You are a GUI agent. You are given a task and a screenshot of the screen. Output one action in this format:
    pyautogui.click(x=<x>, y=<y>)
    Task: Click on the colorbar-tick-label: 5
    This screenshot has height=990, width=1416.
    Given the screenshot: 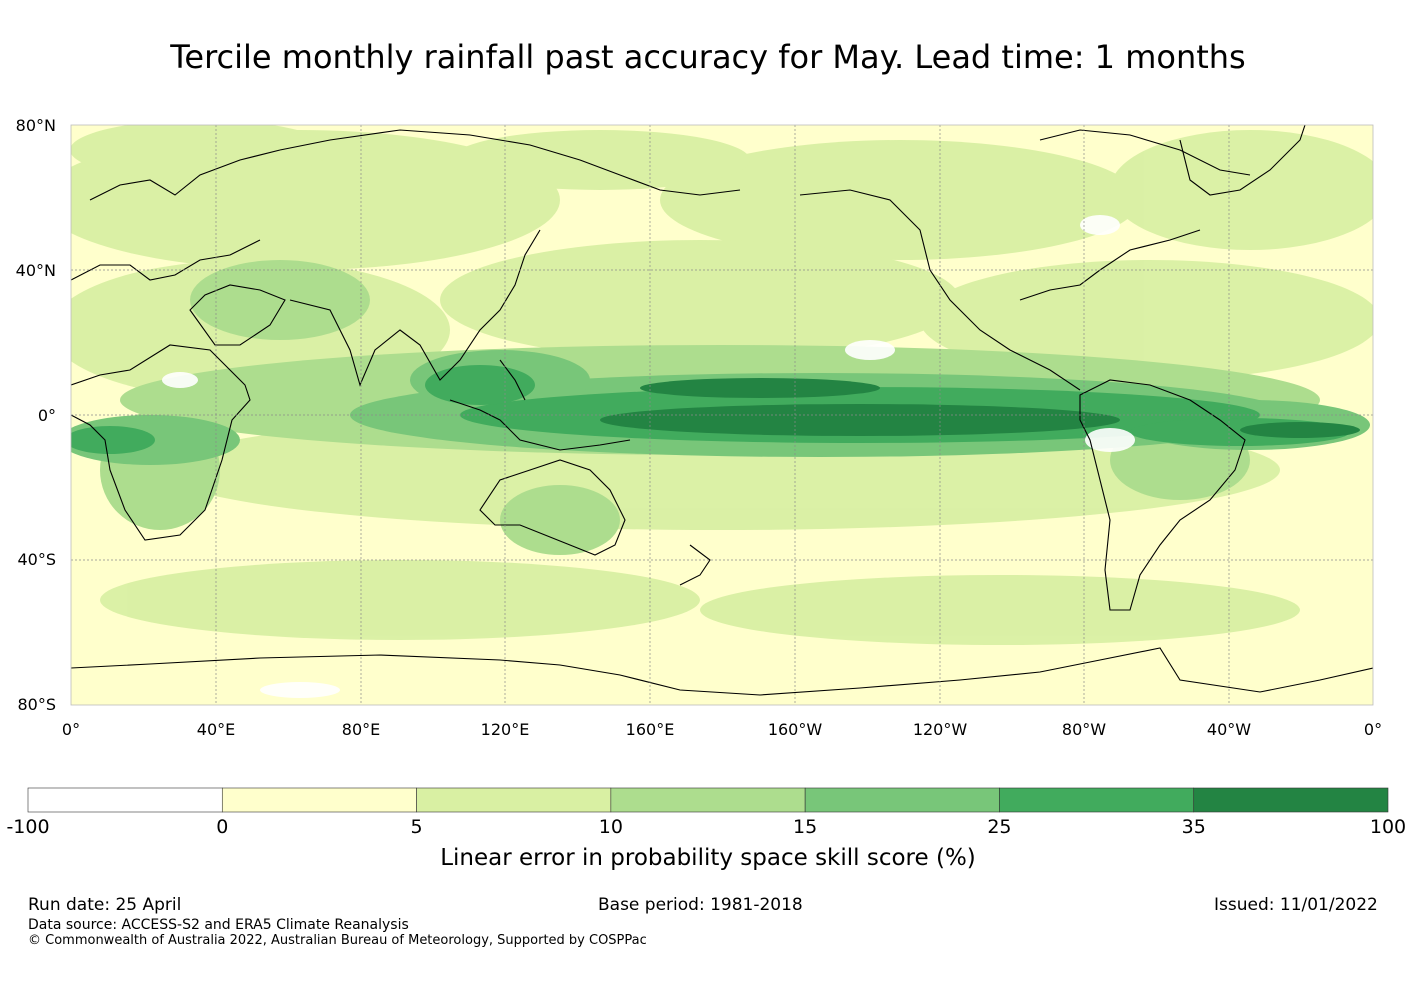 What is the action you would take?
    pyautogui.click(x=416, y=827)
    